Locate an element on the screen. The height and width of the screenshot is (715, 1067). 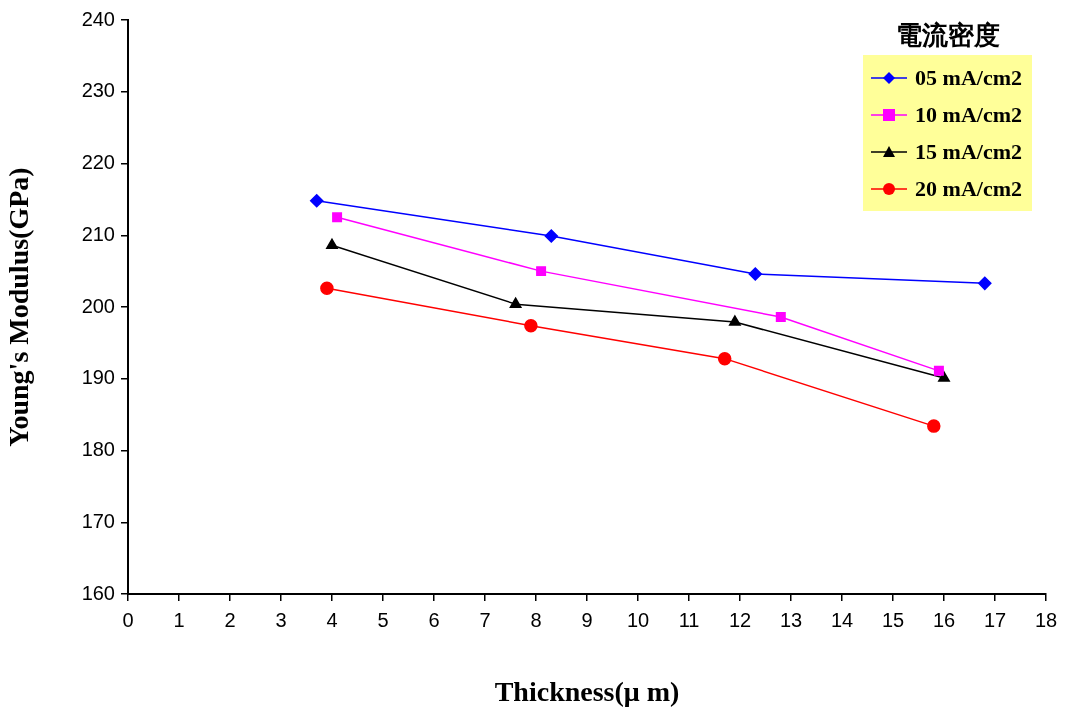
x-tick-label: 9 is located at coordinates (587, 619).